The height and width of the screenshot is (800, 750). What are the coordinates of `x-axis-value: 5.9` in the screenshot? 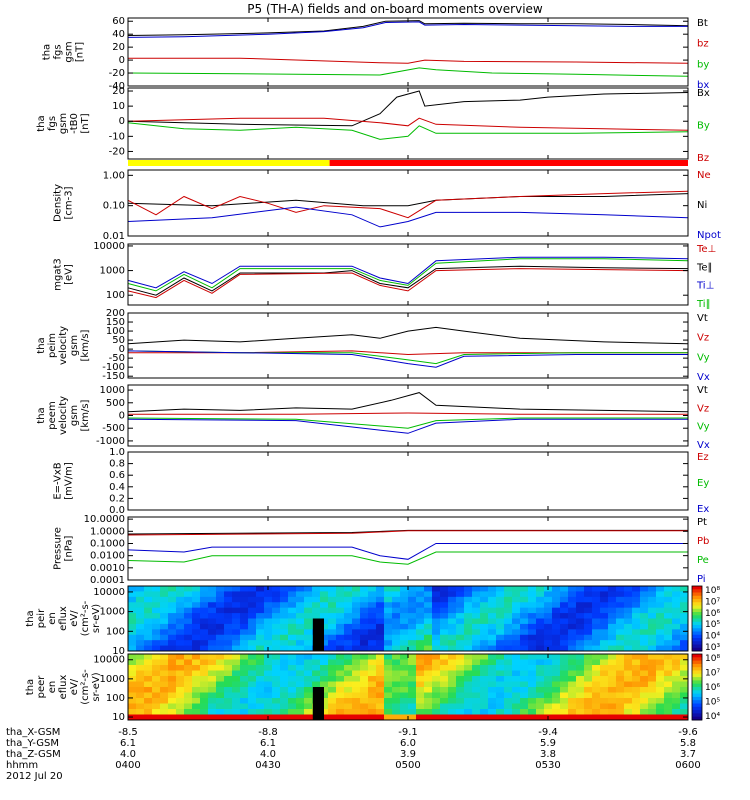 It's located at (548, 743).